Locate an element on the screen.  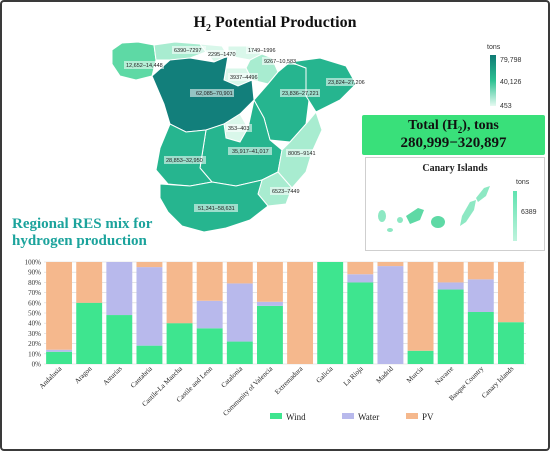
island-la-gomera is located at coordinates (400, 220).